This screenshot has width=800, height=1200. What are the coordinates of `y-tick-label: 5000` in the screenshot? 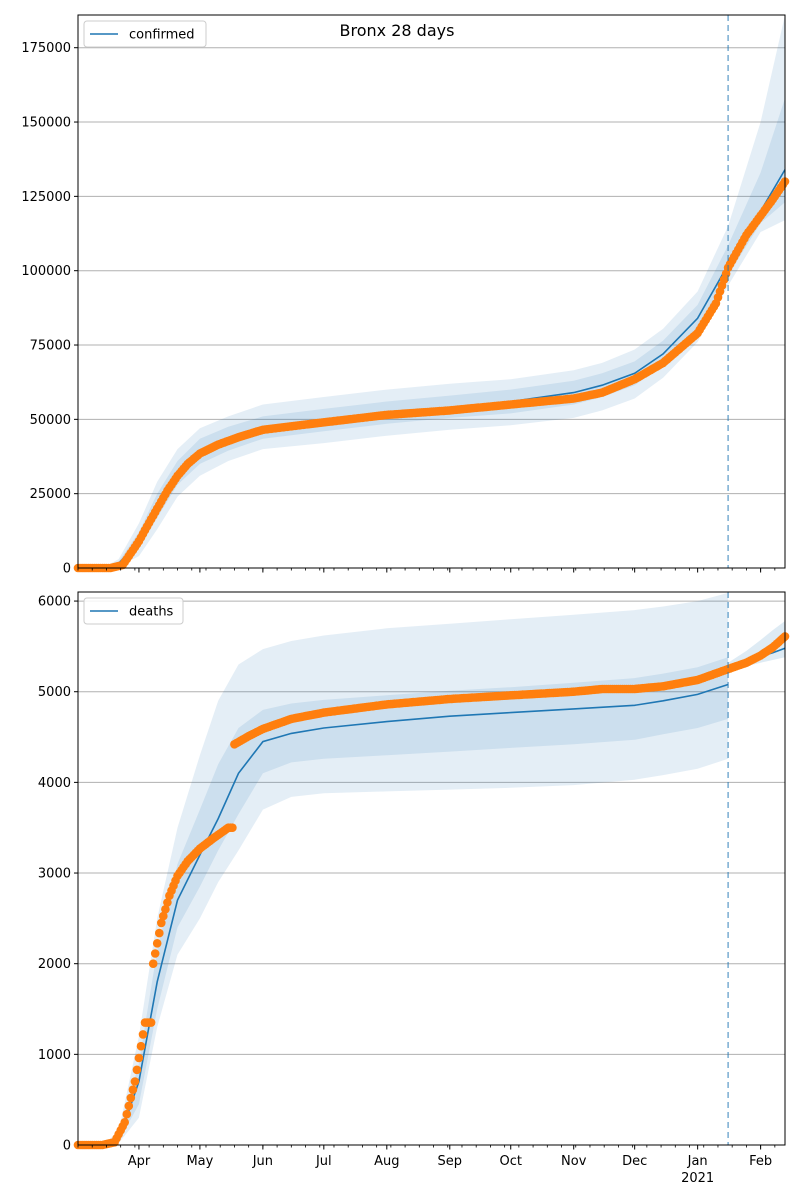 It's located at (54, 692).